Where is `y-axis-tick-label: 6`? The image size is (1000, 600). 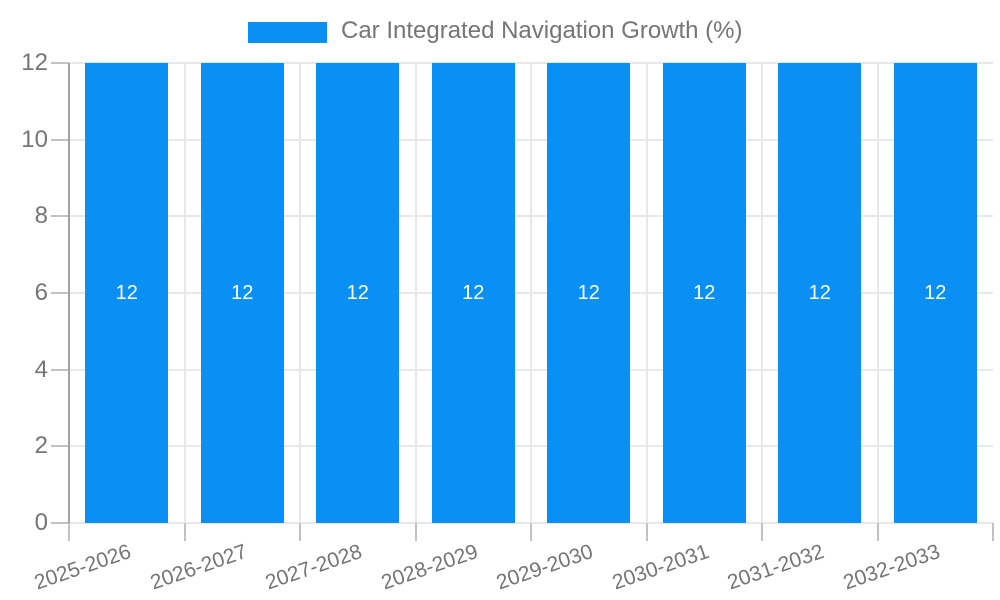
y-axis-tick-label: 6 is located at coordinates (41, 292).